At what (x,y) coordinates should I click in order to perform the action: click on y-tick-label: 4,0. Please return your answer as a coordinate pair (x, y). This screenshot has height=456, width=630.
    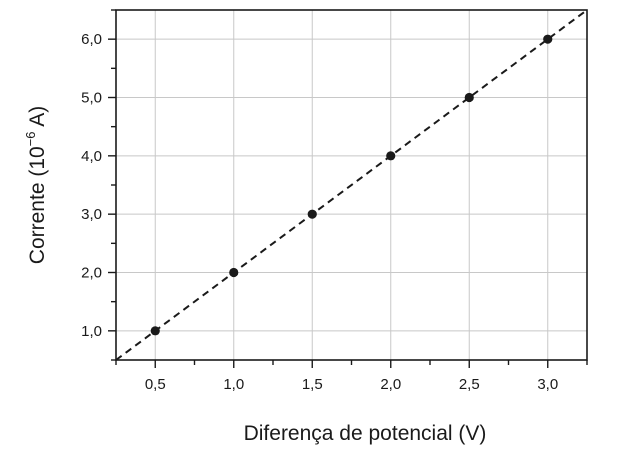
    Looking at the image, I should click on (91, 156).